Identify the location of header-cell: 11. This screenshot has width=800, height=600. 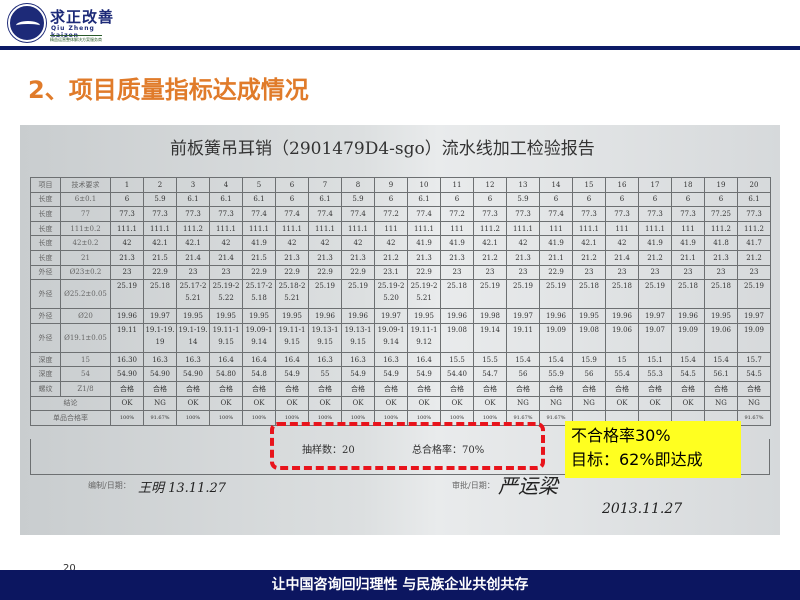
(457, 185).